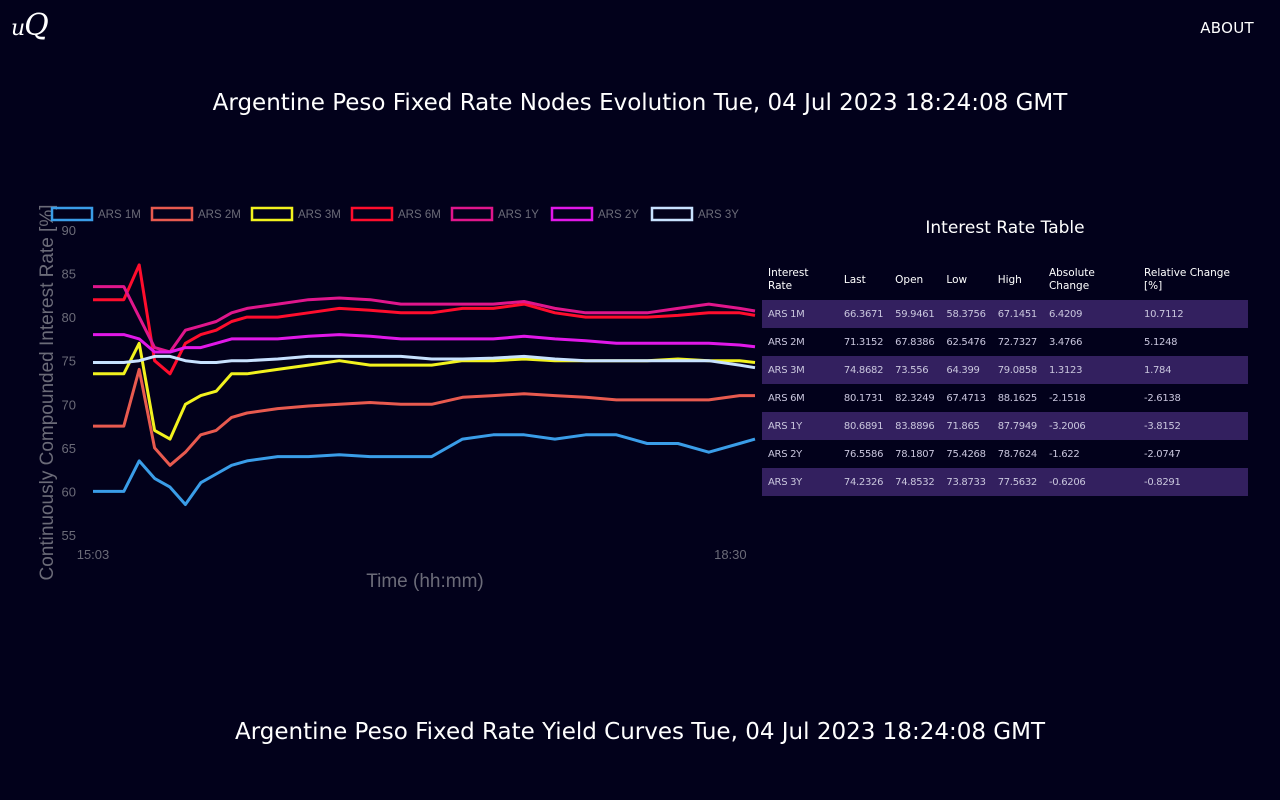  Describe the element at coordinates (1193, 454) in the screenshot. I see `cell-rel-change: -2.0747` at that location.